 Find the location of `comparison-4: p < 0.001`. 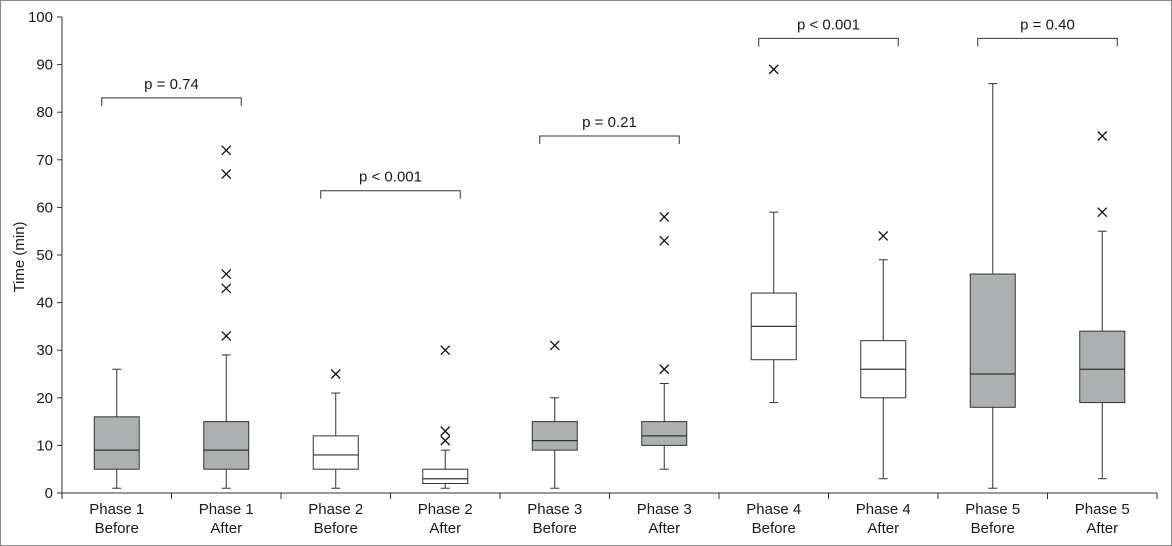

comparison-4: p < 0.001 is located at coordinates (828, 31).